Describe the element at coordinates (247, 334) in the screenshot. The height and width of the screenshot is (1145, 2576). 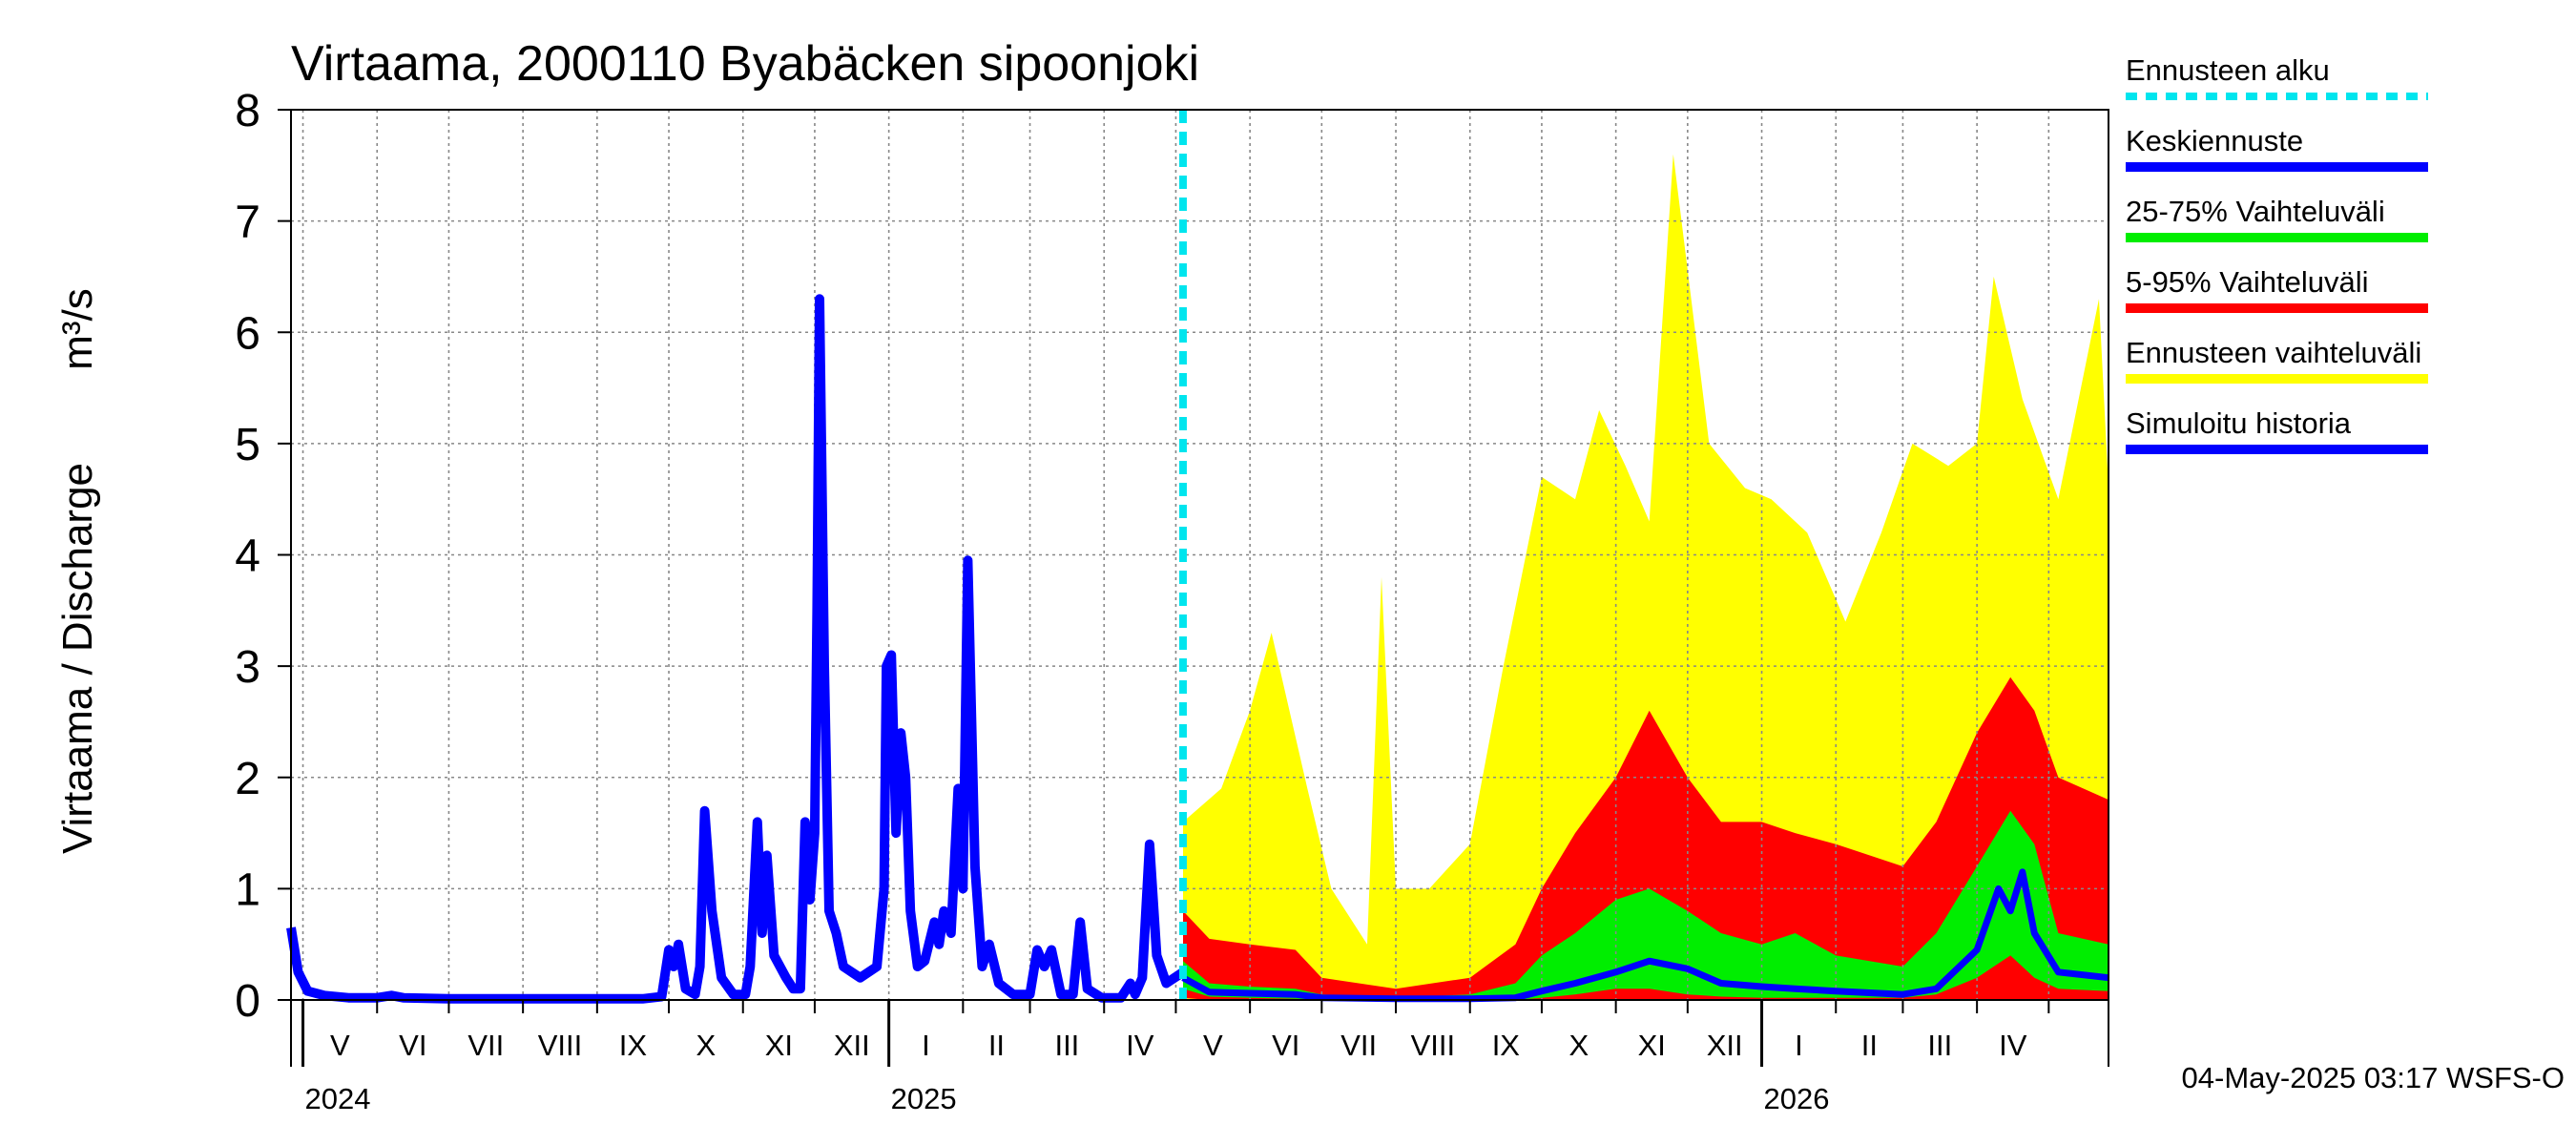
I see `y-tick-label: 6` at that location.